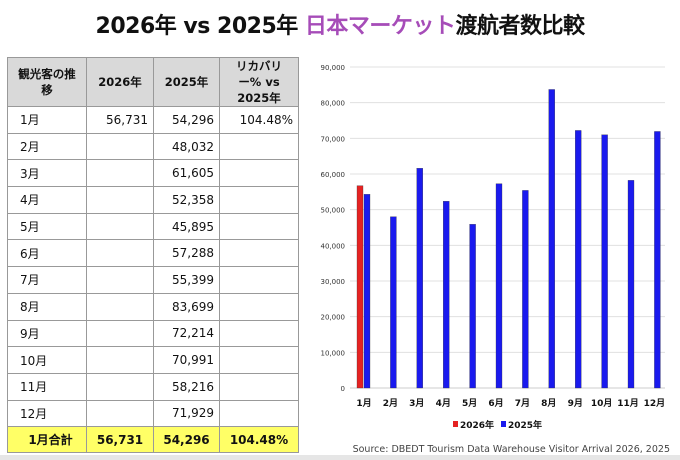  I want to click on y-tick-label: 70,000, so click(333, 139).